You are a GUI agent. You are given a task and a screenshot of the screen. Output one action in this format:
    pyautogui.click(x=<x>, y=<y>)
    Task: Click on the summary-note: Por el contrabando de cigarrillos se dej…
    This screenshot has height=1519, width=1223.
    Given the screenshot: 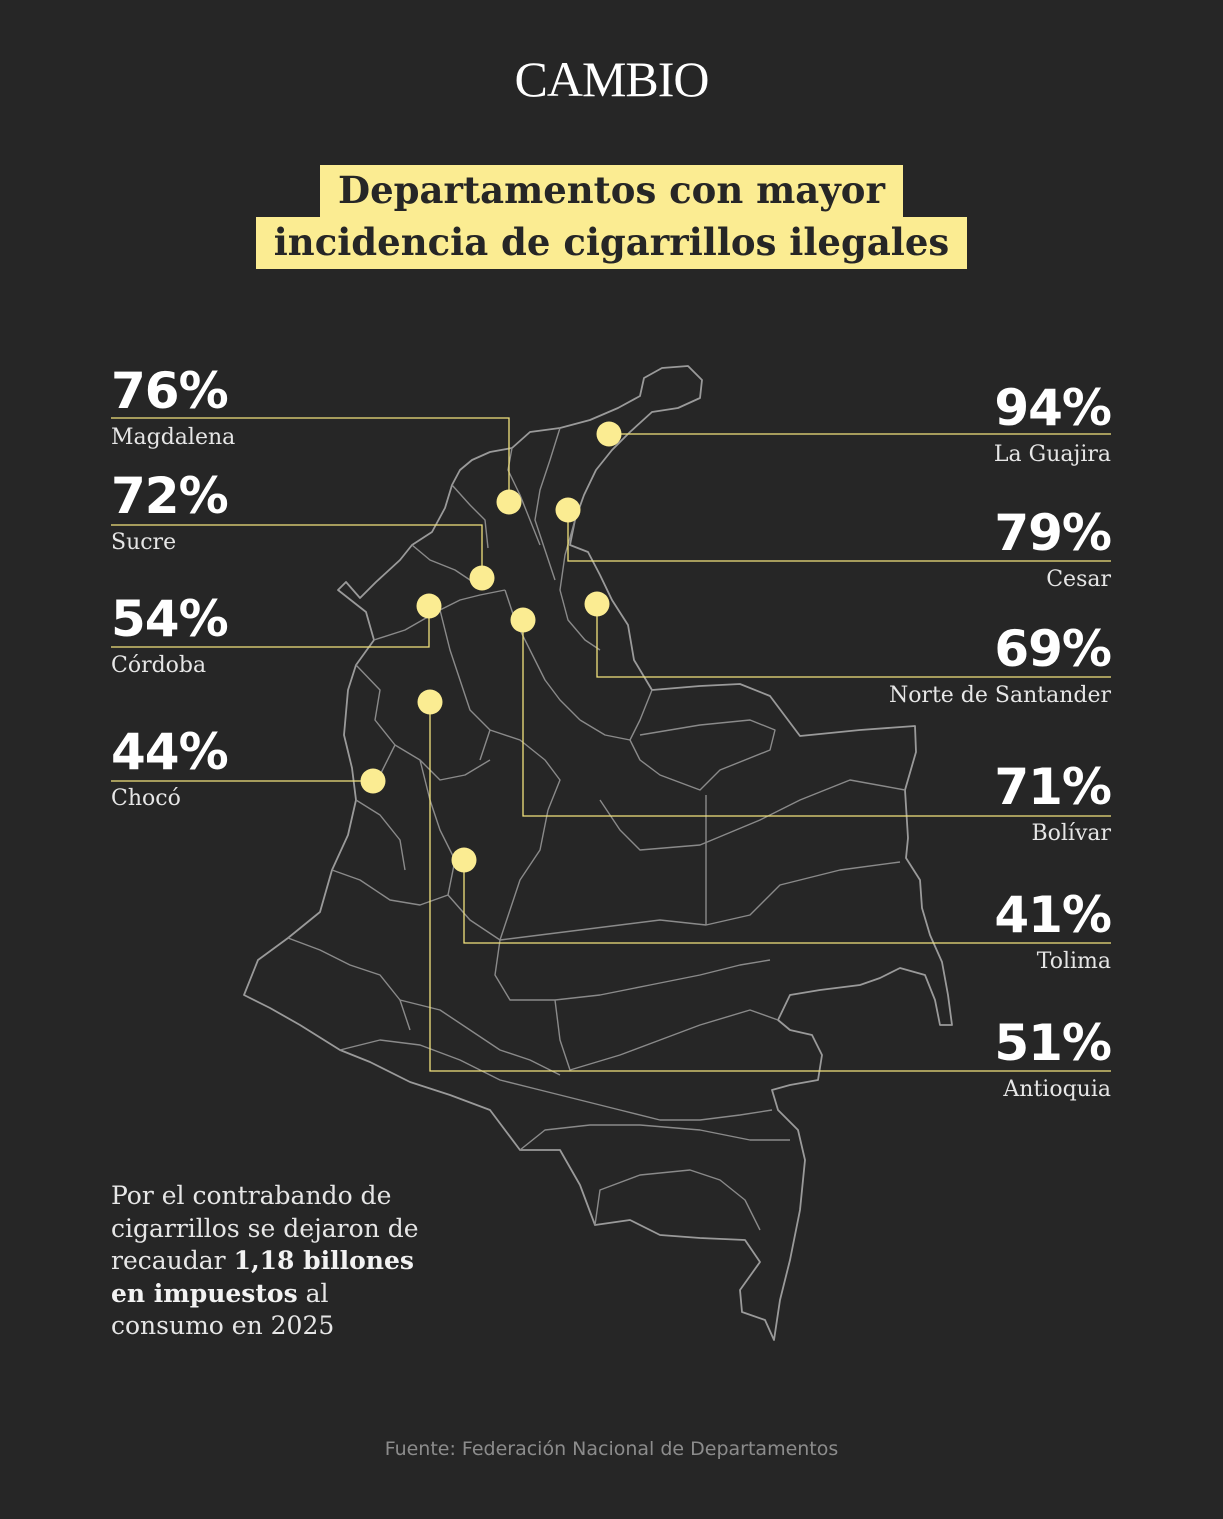 What is the action you would take?
    pyautogui.click(x=276, y=1261)
    